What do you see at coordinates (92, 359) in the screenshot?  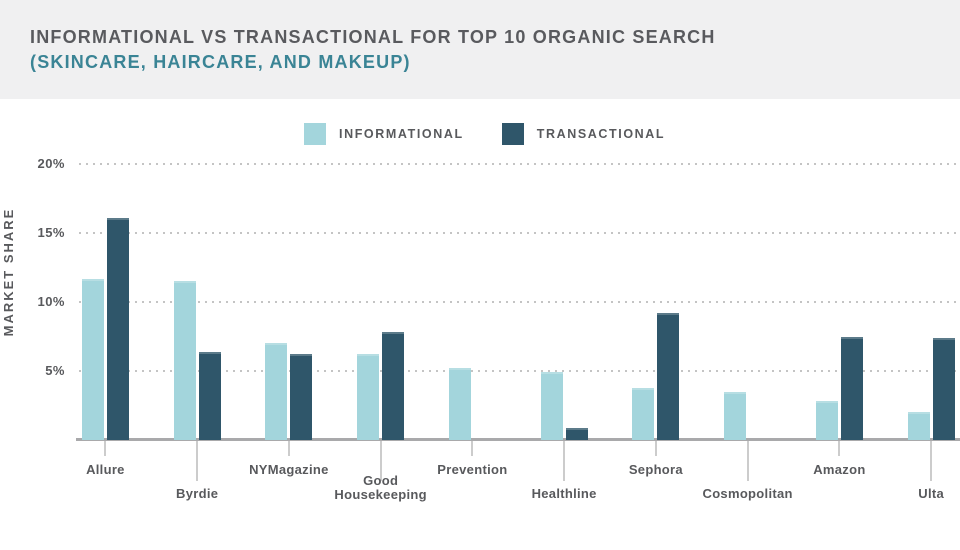 I see `bar-informational-allure` at bounding box center [92, 359].